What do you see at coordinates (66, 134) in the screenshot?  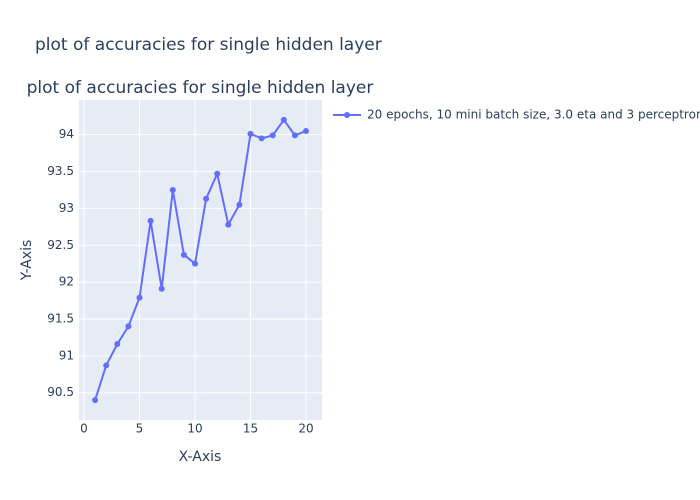 I see `y-tick-label: 94` at bounding box center [66, 134].